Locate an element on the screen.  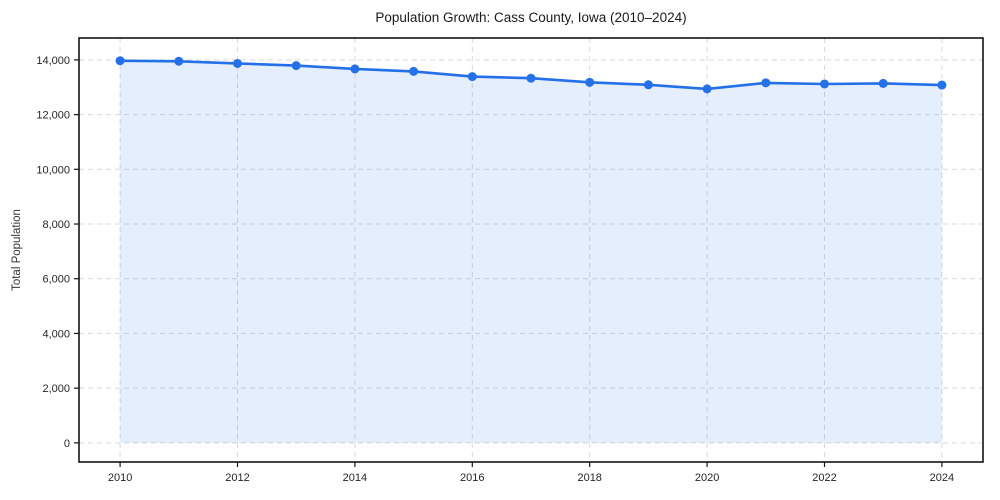
x-tick-label: 2012 is located at coordinates (237, 478).